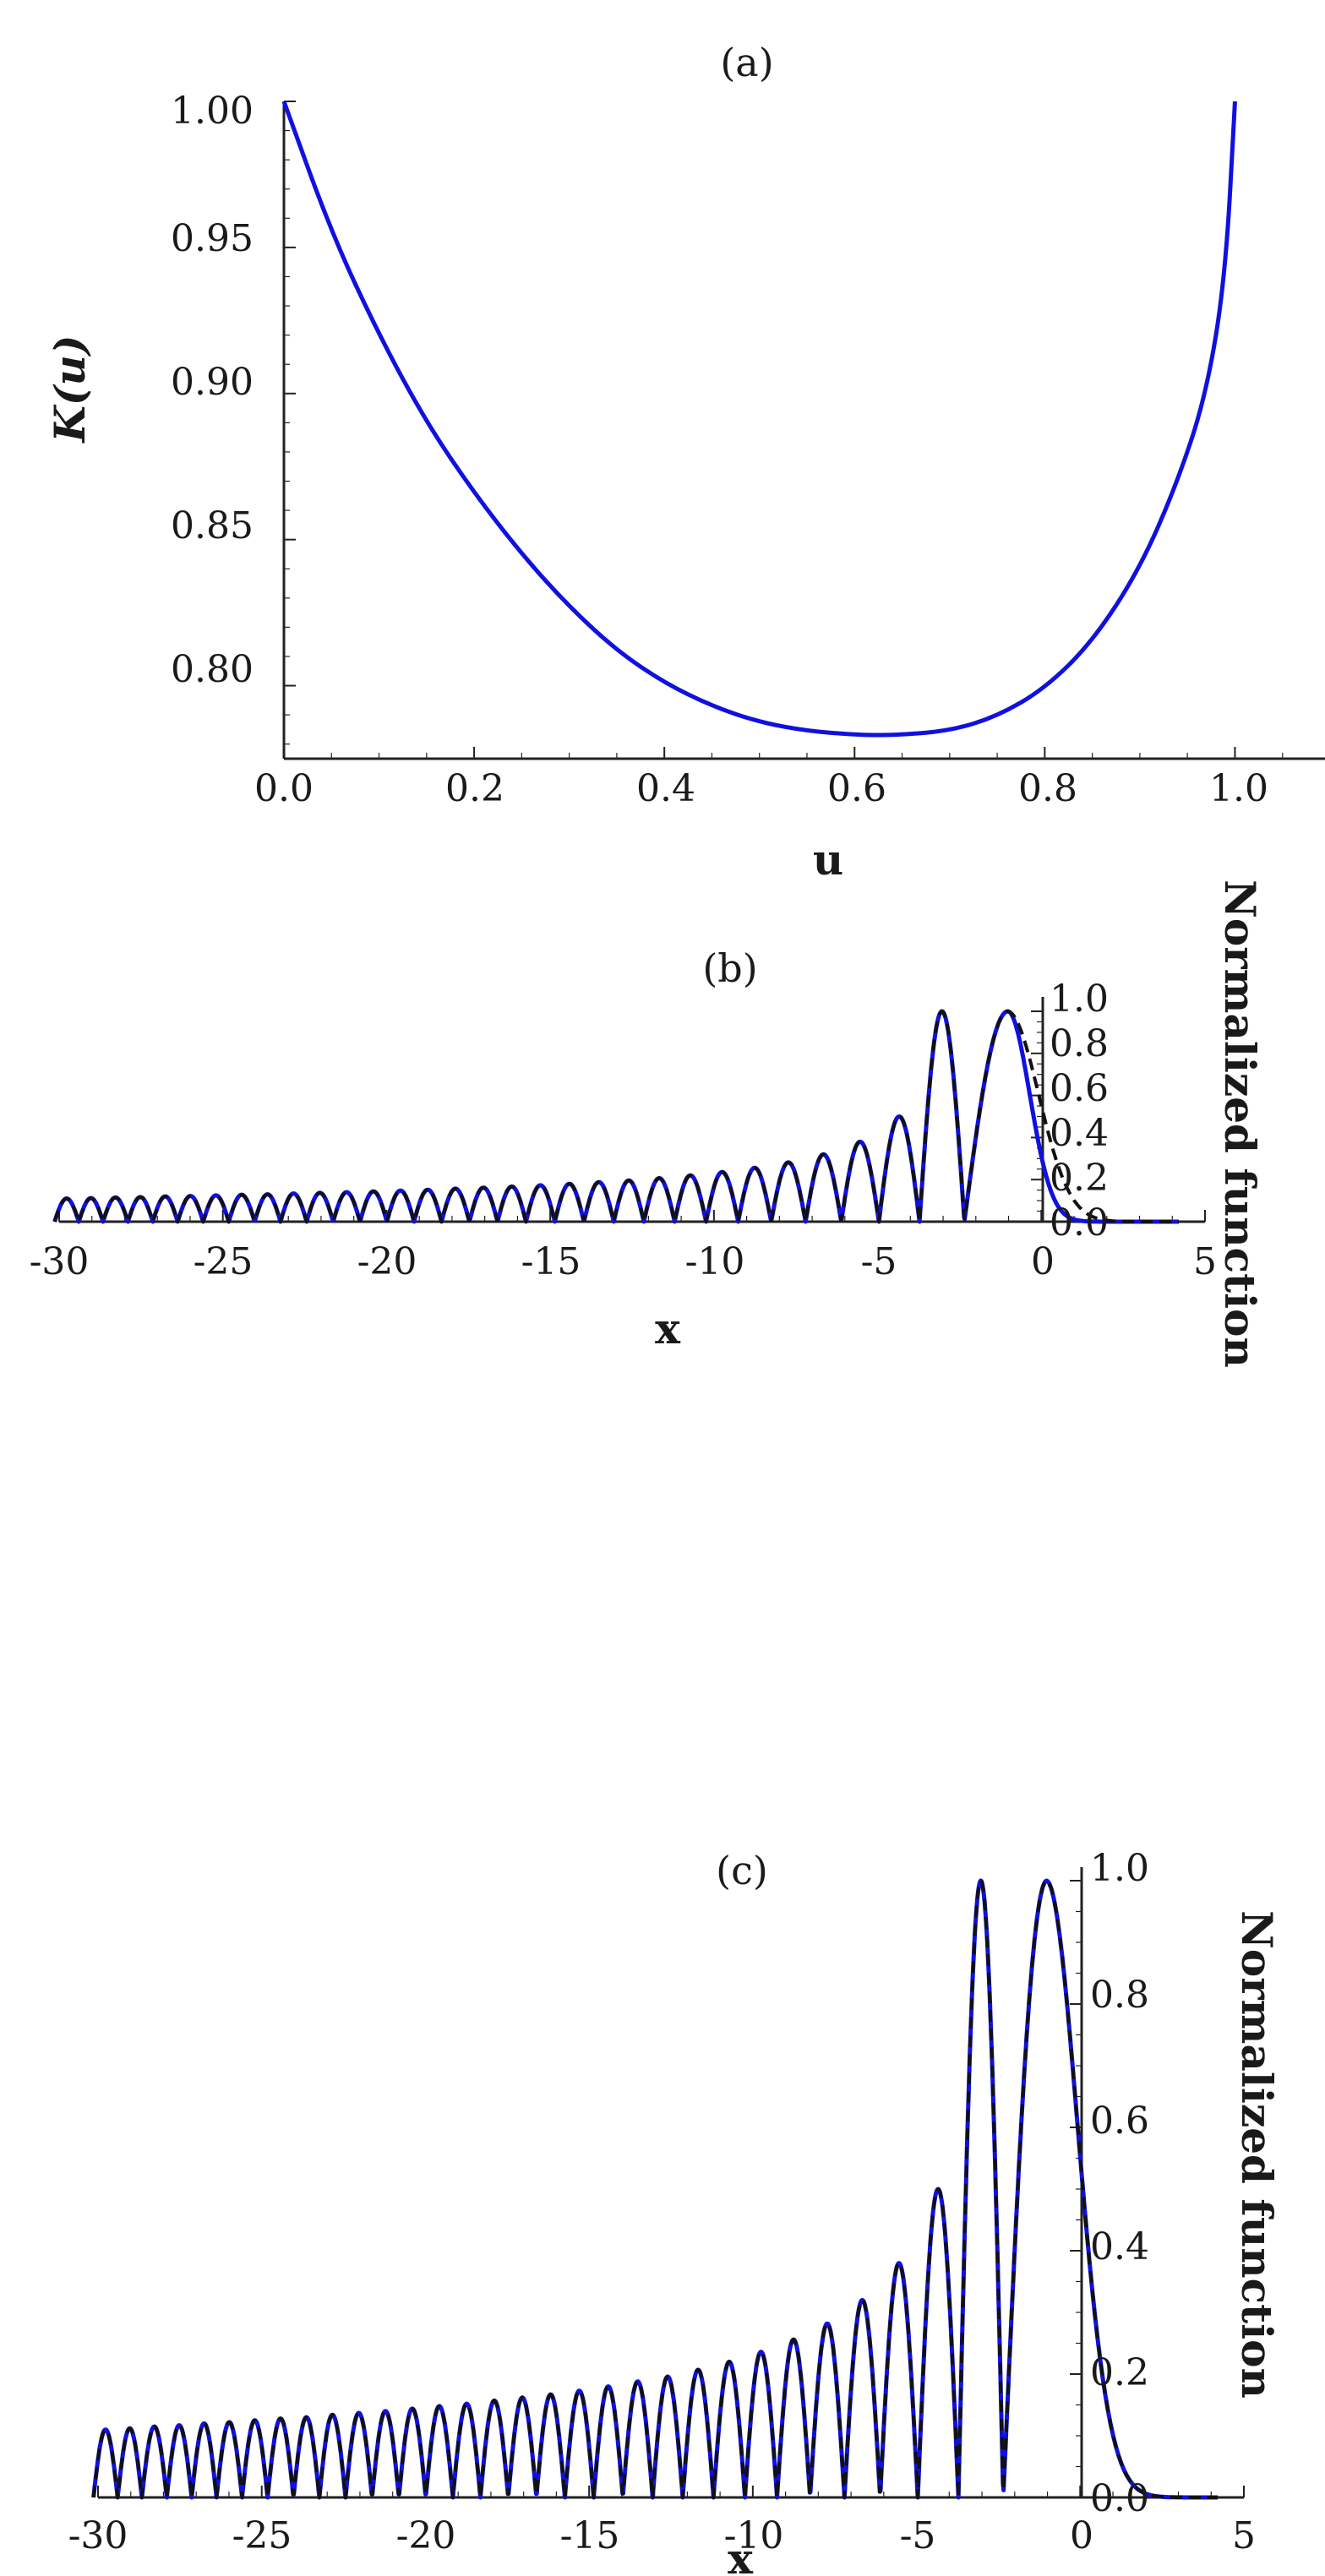  What do you see at coordinates (747, 63) in the screenshot?
I see `panel-a-label: (a)` at bounding box center [747, 63].